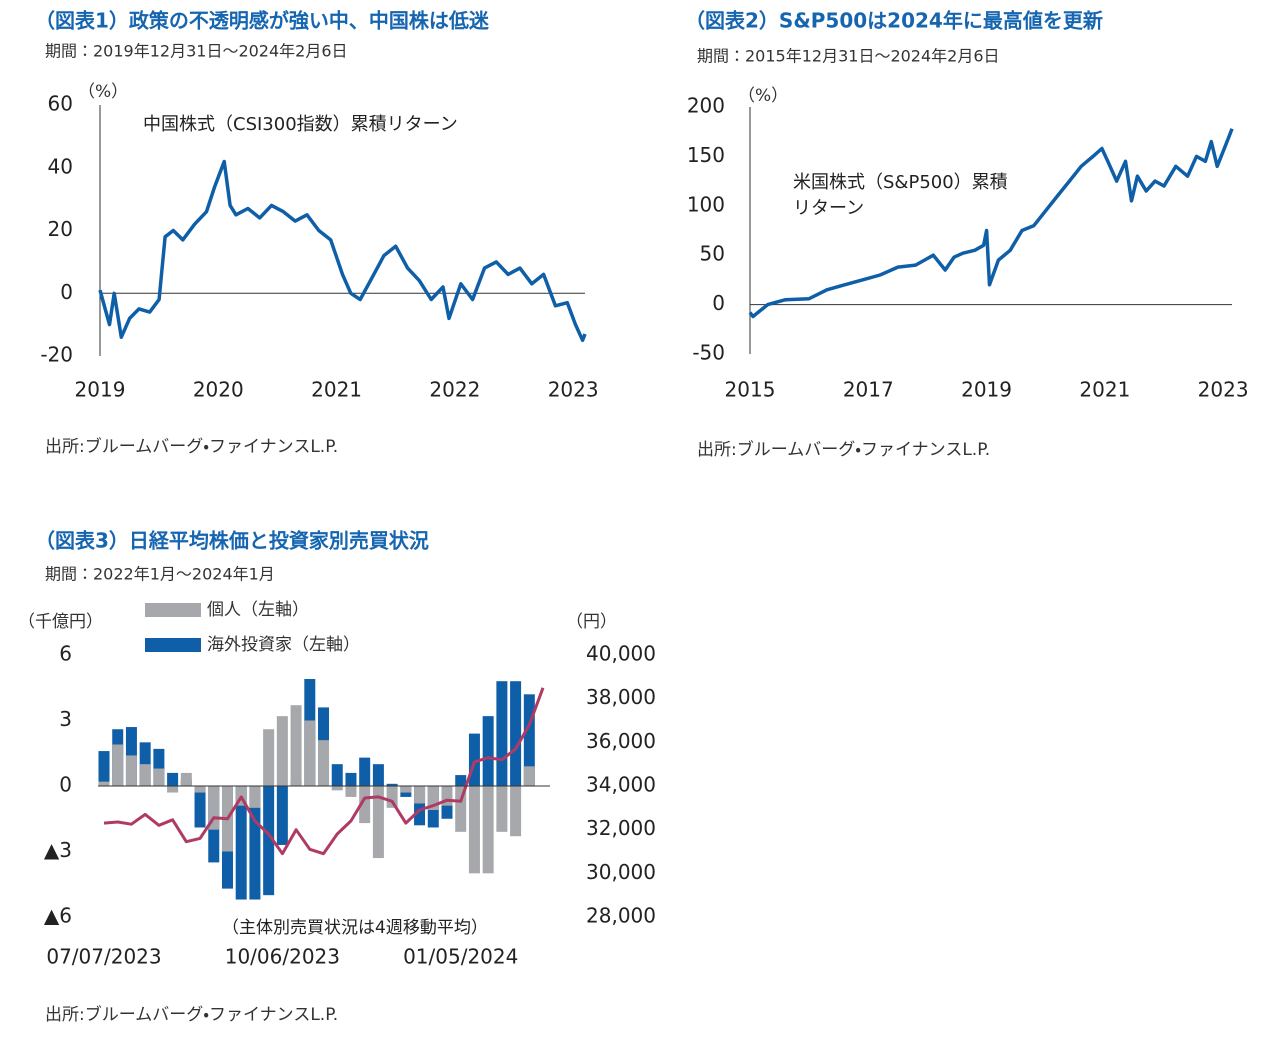 This screenshot has width=1280, height=1044. I want to click on y2-tick-label: 28,000, so click(621, 916).